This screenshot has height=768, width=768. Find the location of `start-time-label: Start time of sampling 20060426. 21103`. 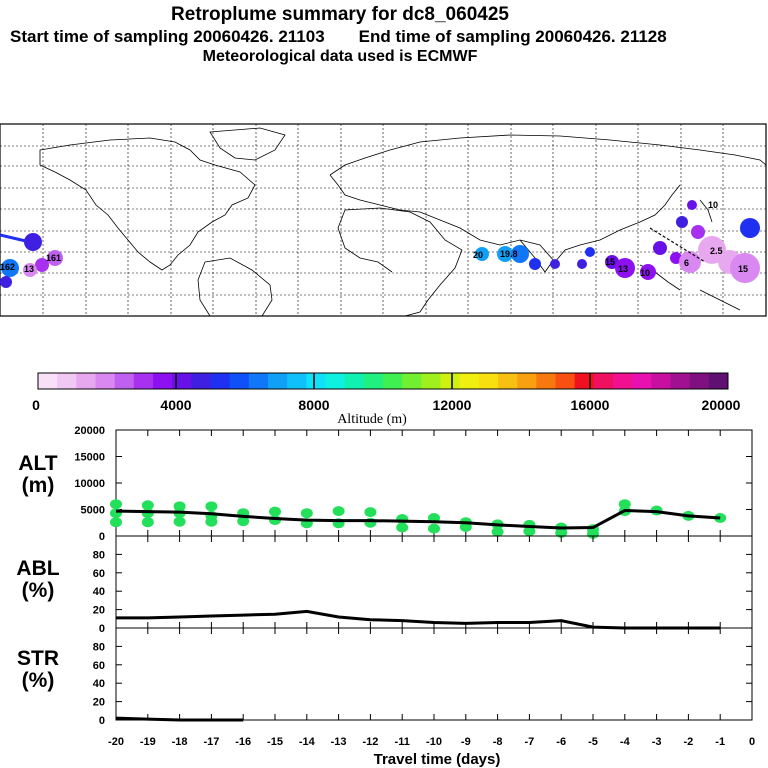

start-time-label: Start time of sampling 20060426. 21103 is located at coordinates (167, 36).